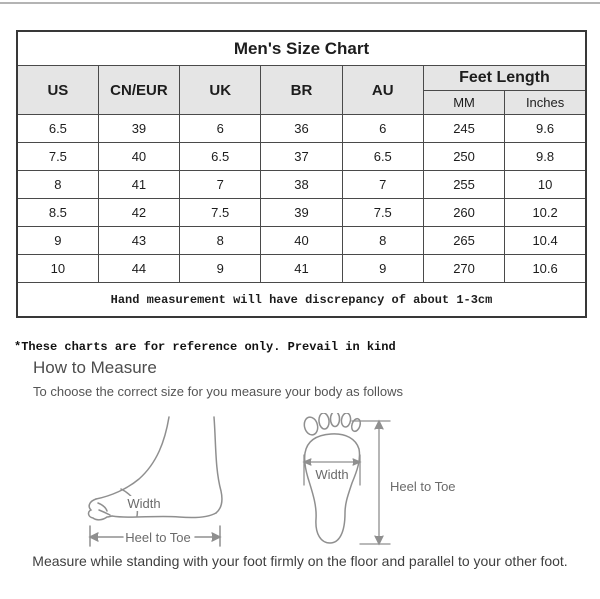 This screenshot has width=600, height=599. I want to click on size-cell: 9.6, so click(545, 128).